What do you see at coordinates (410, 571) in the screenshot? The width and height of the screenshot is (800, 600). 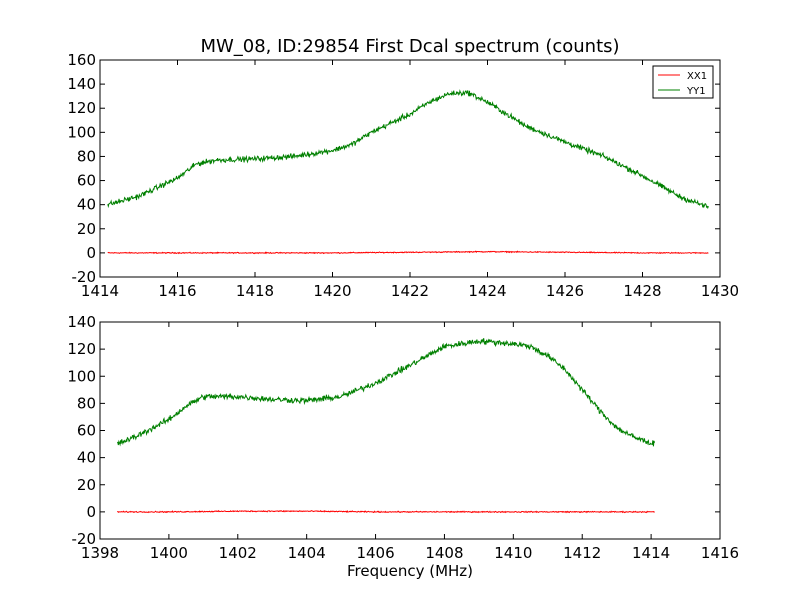 I see `x-axis-label: Frequency (MHz)` at bounding box center [410, 571].